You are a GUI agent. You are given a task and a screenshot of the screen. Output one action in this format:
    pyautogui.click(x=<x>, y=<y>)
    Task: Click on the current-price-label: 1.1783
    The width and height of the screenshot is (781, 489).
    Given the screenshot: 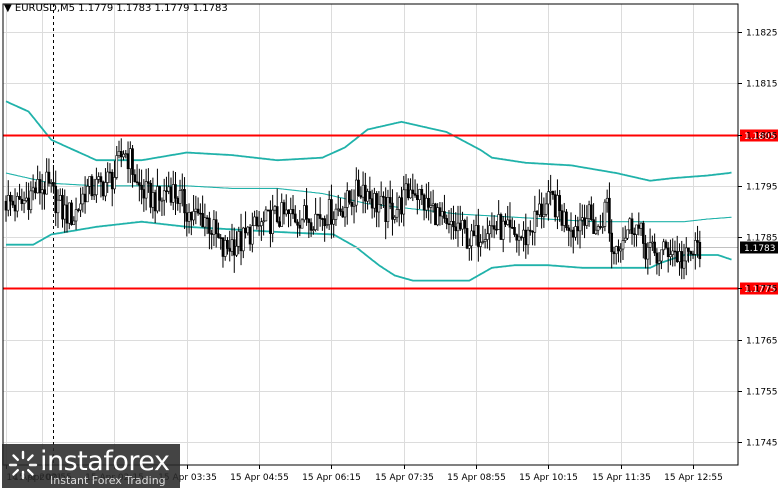 What is the action you would take?
    pyautogui.click(x=760, y=249)
    